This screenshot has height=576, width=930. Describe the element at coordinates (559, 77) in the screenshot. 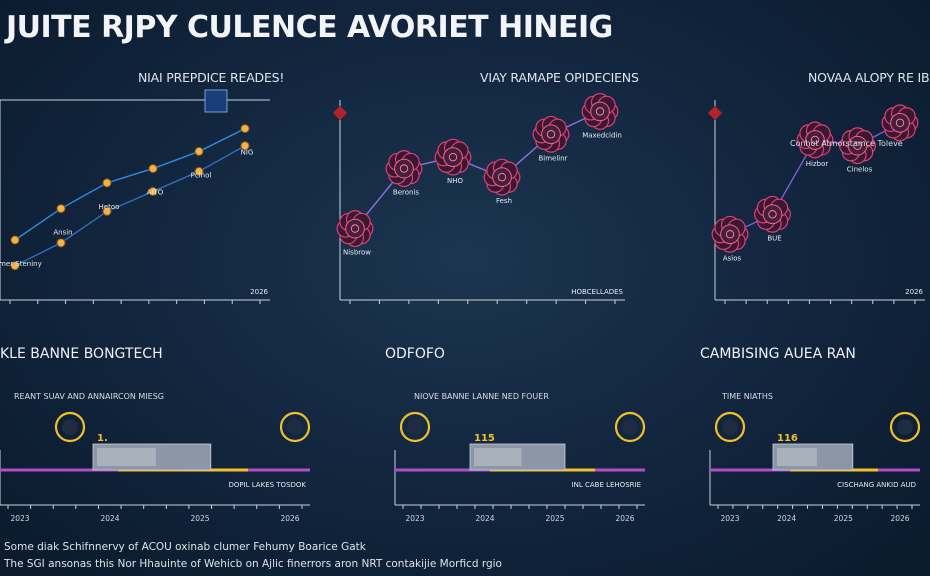

I see `chart-2-label: VIAY RAMAPE OPIDECIENS` at that location.